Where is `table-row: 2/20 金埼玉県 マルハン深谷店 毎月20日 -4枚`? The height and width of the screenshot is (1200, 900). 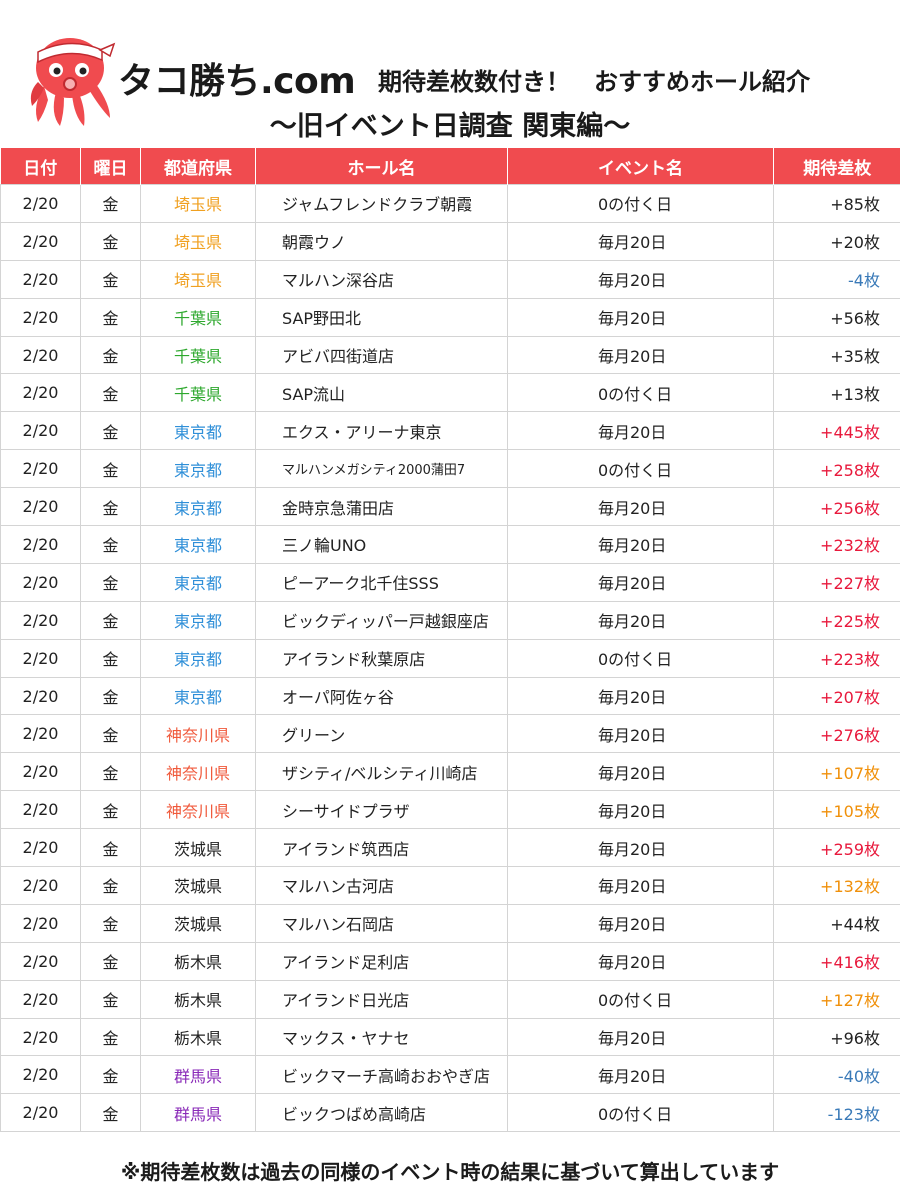
table-row: 2/20 金埼玉県 マルハン深谷店 毎月20日 -4枚 is located at coordinates (450, 279).